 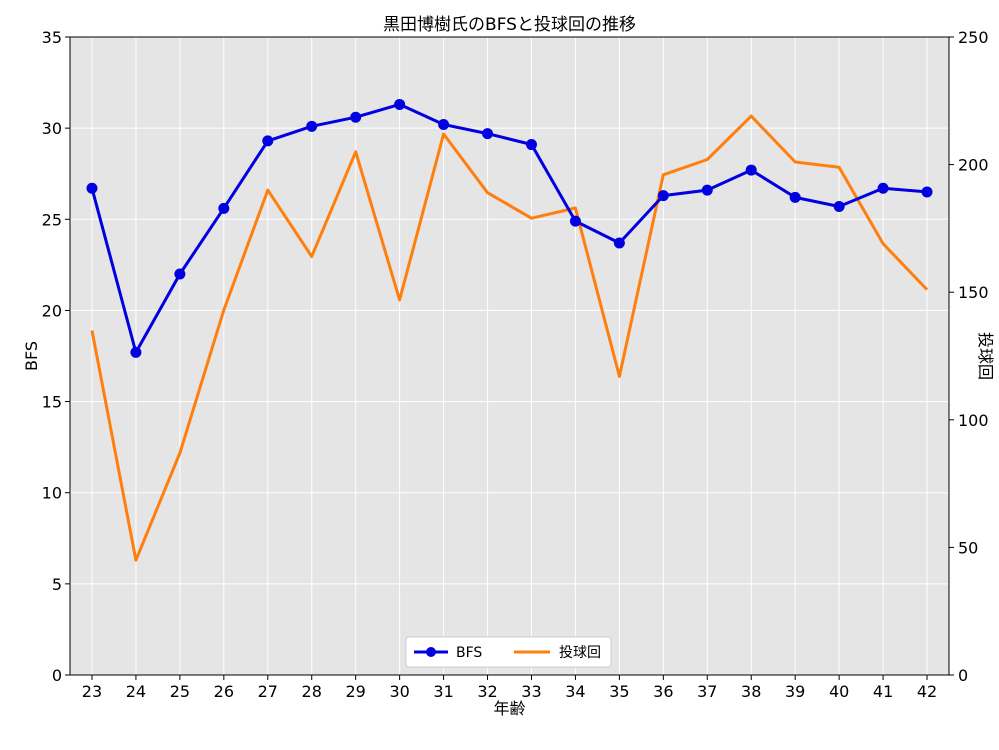 What do you see at coordinates (707, 691) in the screenshot?
I see `x-tick-label: 37` at bounding box center [707, 691].